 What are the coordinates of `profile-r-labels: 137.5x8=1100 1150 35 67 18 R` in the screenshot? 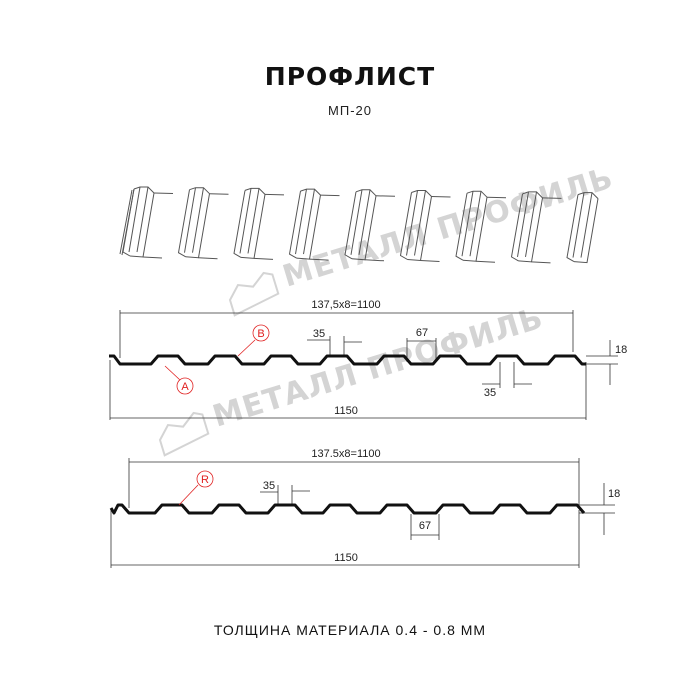 It's located at (410, 506).